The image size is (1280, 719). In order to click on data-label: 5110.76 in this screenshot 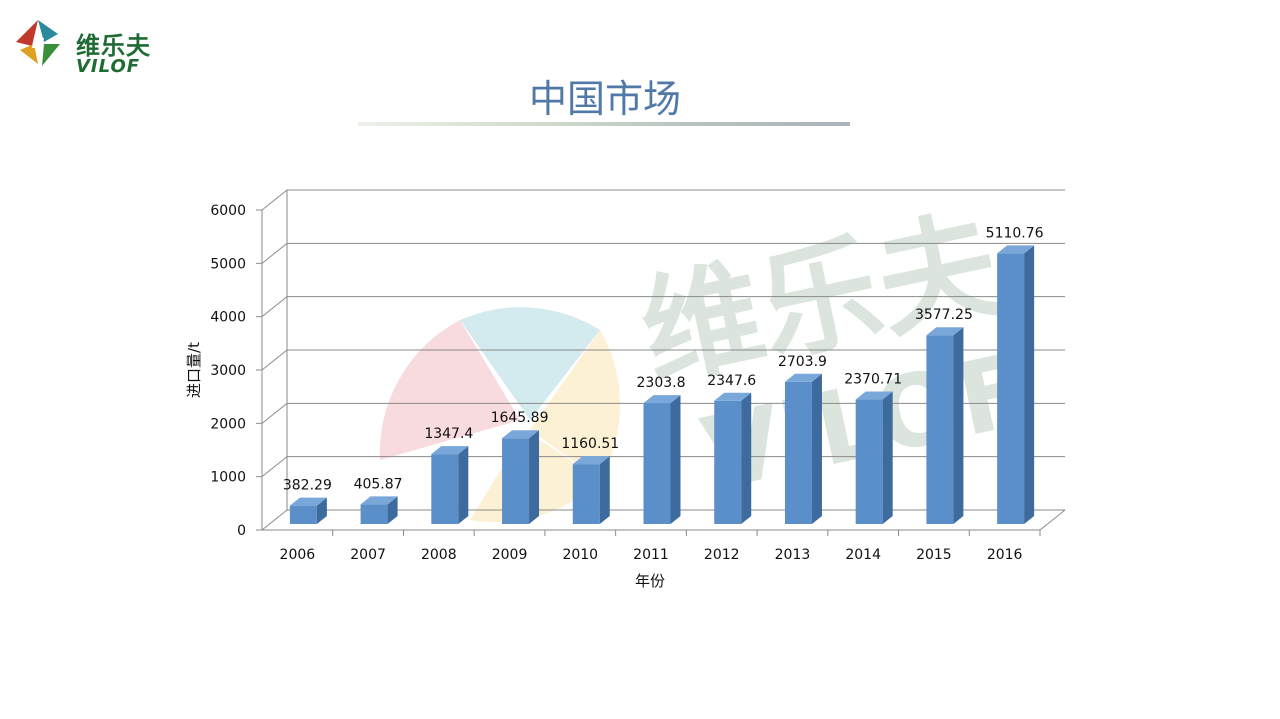, I will do `click(1015, 233)`.